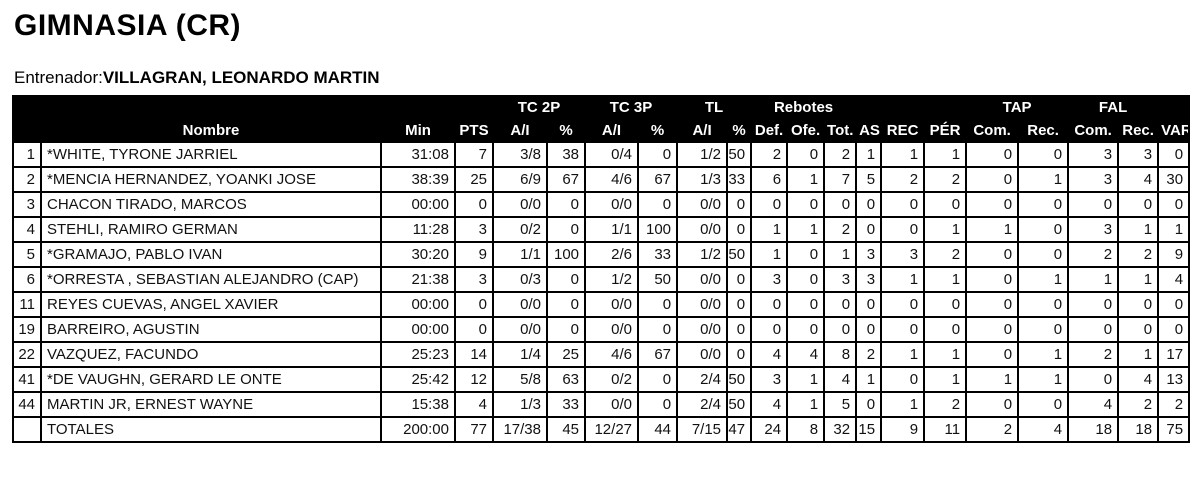  What do you see at coordinates (566, 379) in the screenshot?
I see `cell-tc2p-pct: 63` at bounding box center [566, 379].